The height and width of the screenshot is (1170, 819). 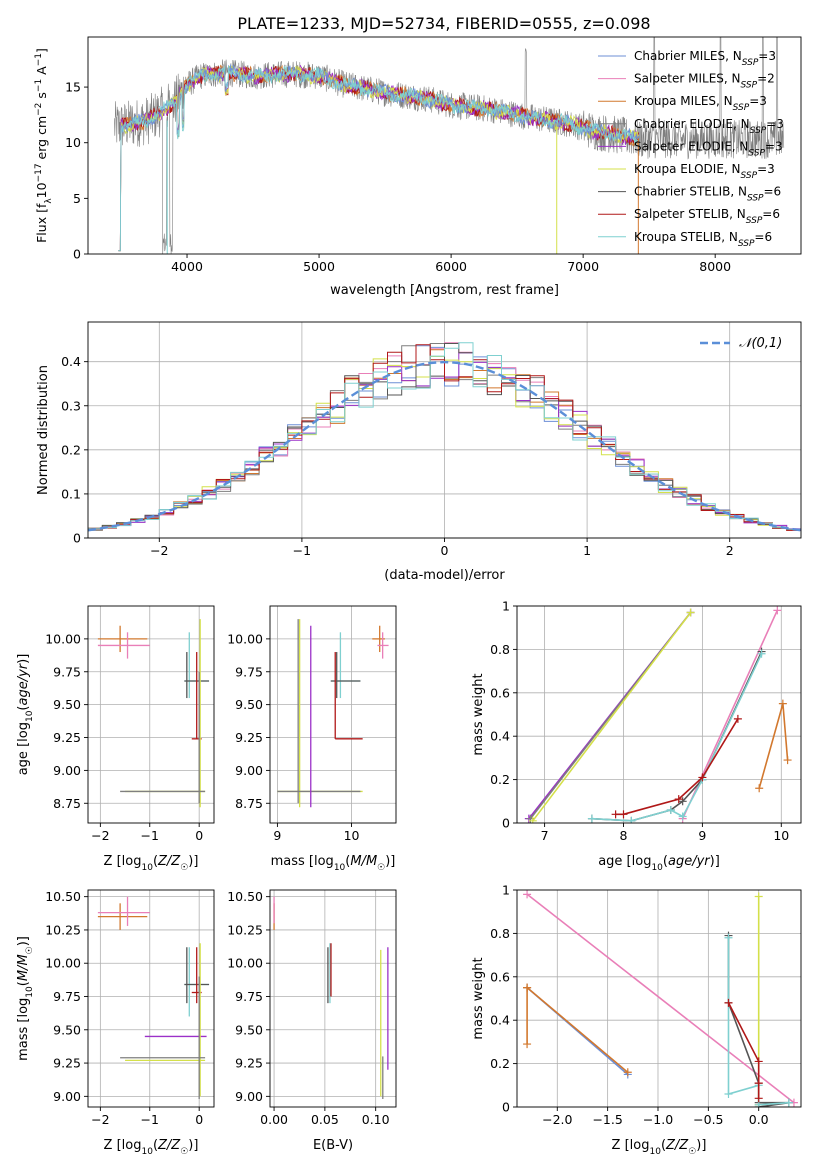 I want to click on label-part: ], so click(x=41, y=50).